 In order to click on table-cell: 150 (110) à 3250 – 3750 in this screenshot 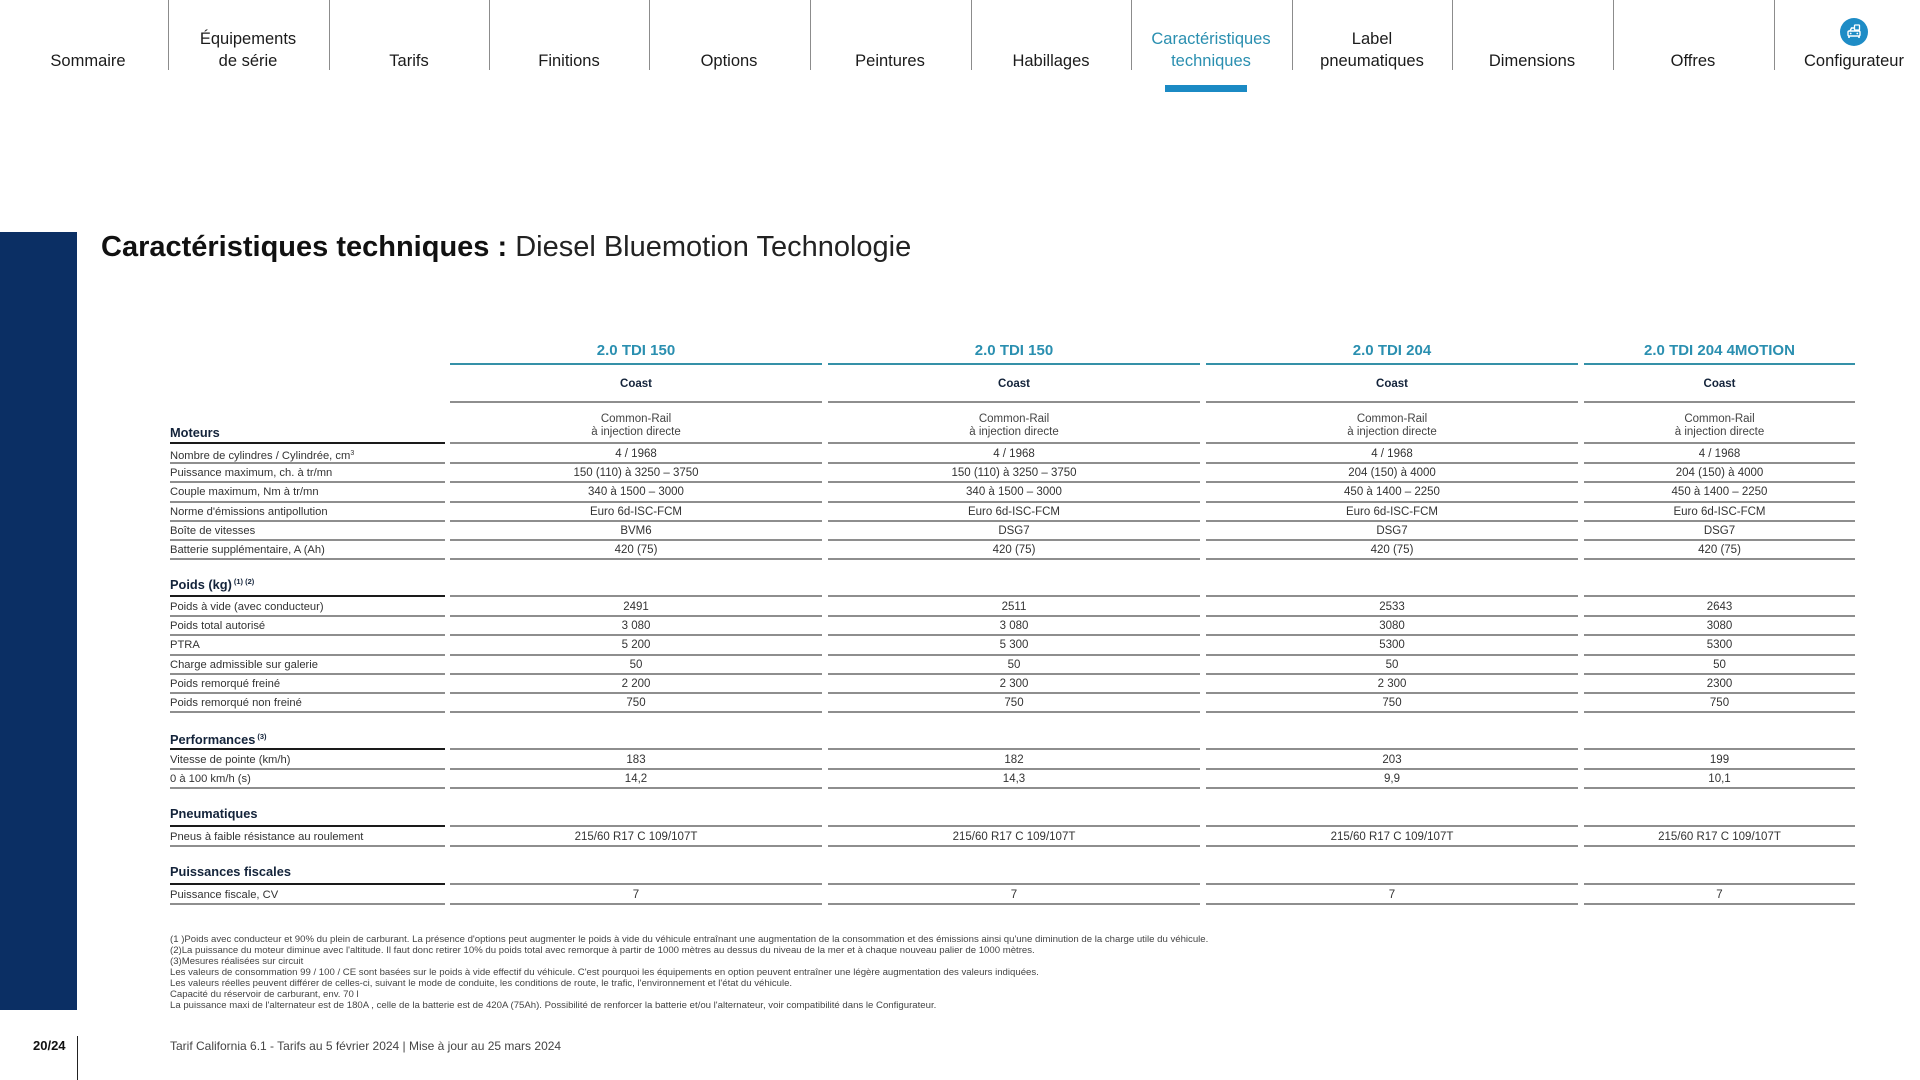, I will do `click(1014, 473)`.